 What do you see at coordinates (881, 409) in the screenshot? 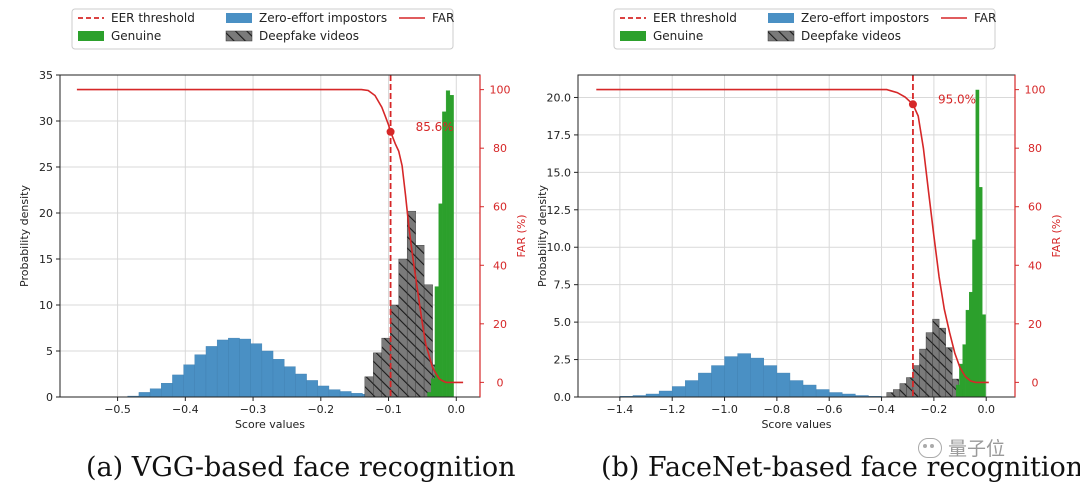
I see `x-tick-label: −0.4` at bounding box center [881, 409].